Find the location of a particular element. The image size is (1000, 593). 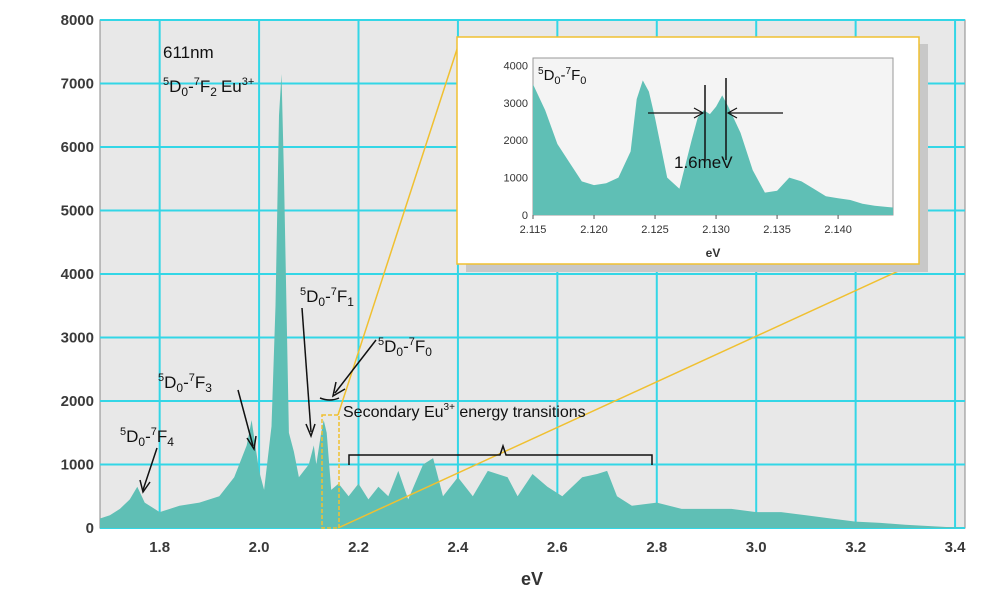

y-tick-label: 0 is located at coordinates (90, 528).